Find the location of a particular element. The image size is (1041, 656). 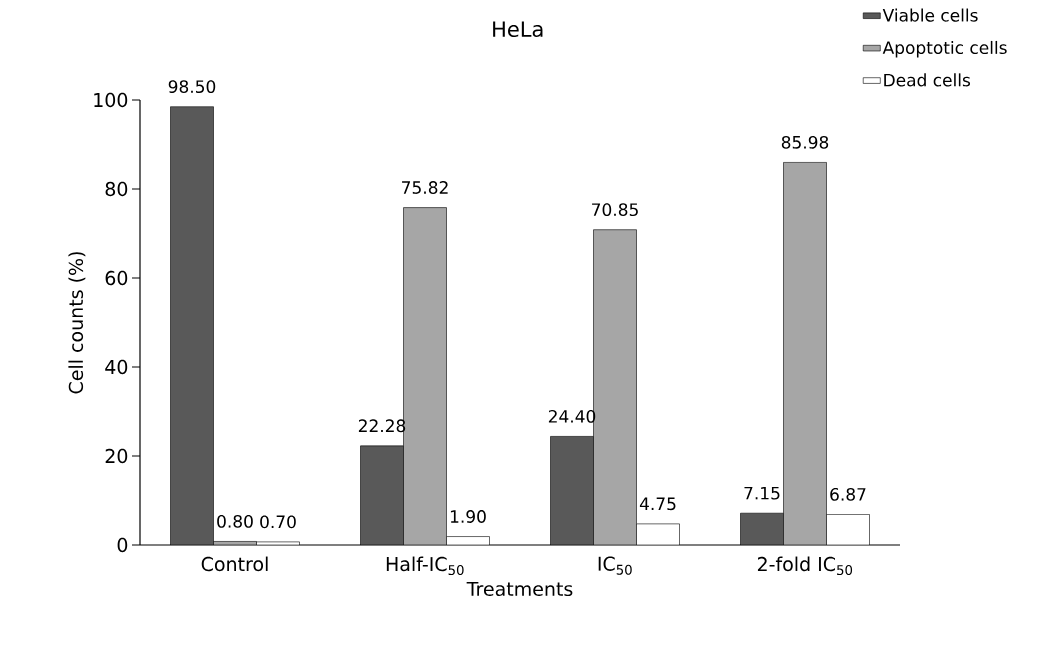

x-tick-label: IC$_{50}$ is located at coordinates (615, 565).